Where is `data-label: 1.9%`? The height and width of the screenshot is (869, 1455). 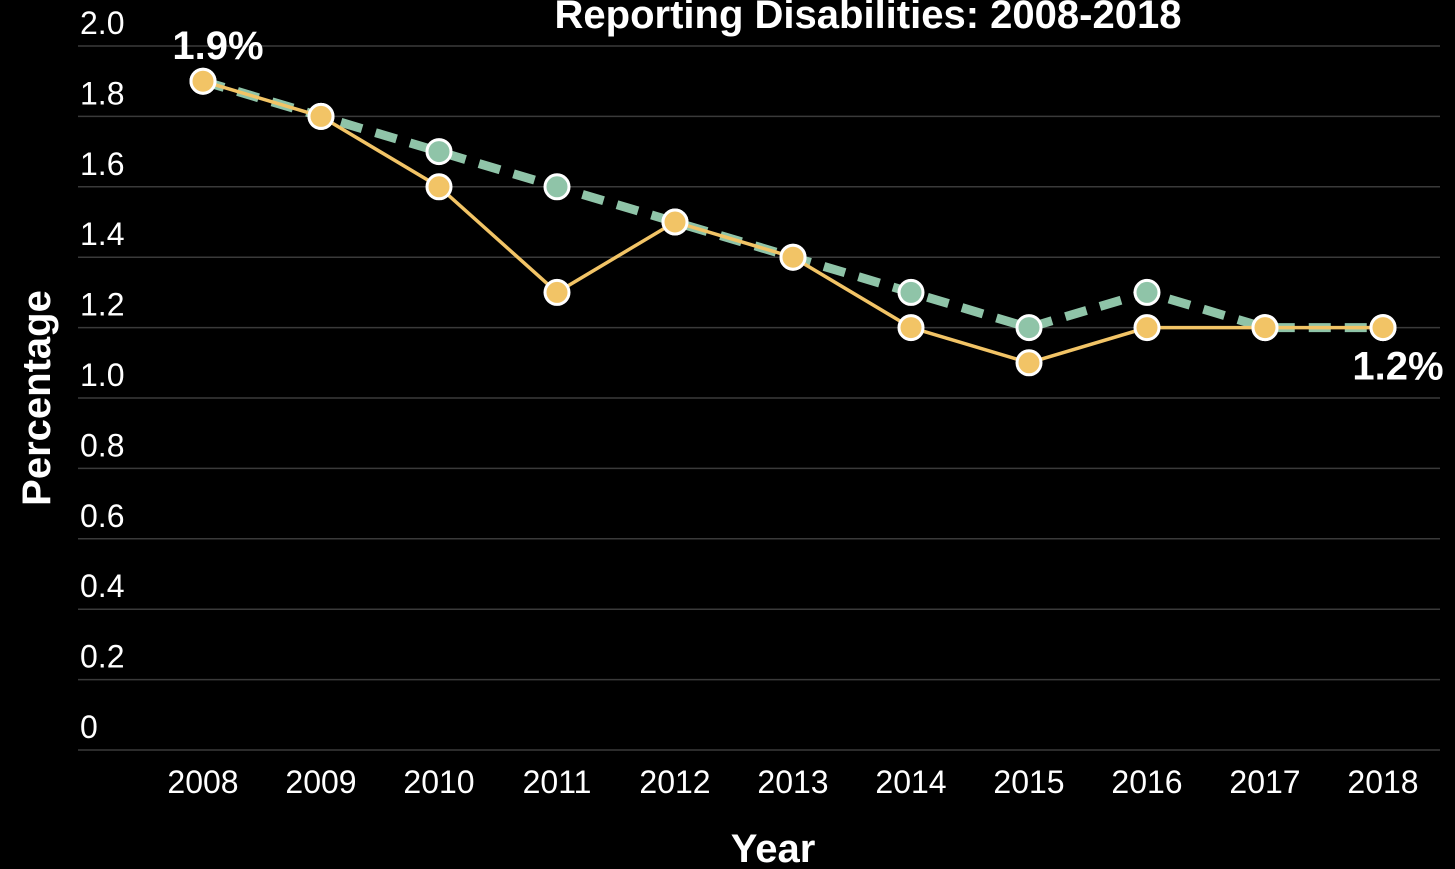
data-label: 1.9% is located at coordinates (217, 46).